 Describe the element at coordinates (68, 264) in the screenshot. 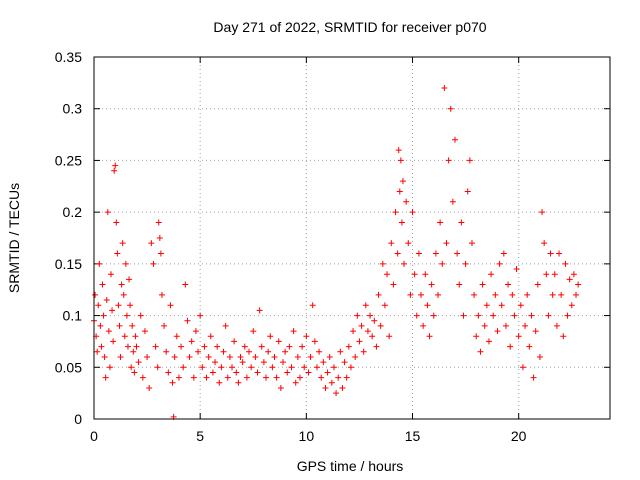

I see `y-tick-label: 0.15` at that location.